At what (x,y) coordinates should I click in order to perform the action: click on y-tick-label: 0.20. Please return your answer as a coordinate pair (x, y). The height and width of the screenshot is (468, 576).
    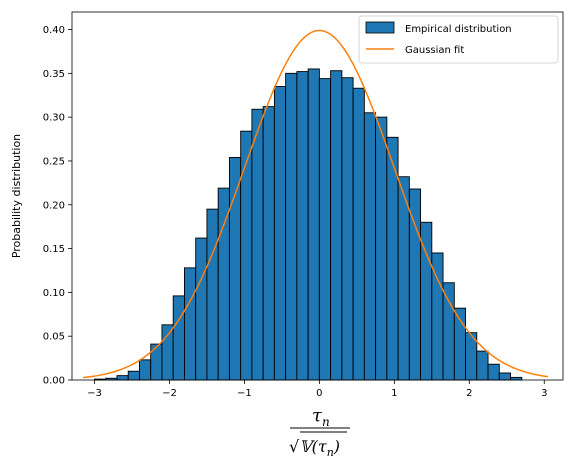
    Looking at the image, I should click on (54, 205).